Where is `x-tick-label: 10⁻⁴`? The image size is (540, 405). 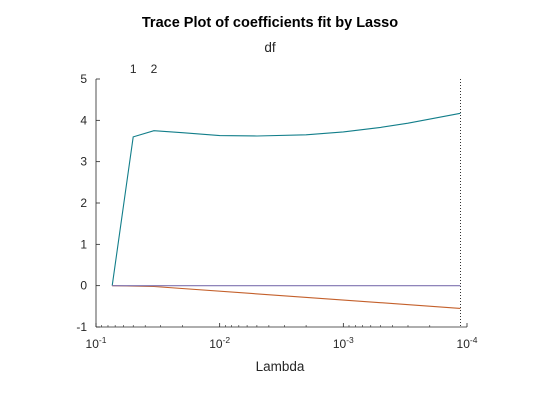
x-tick-label: 10⁻⁴ is located at coordinates (467, 343).